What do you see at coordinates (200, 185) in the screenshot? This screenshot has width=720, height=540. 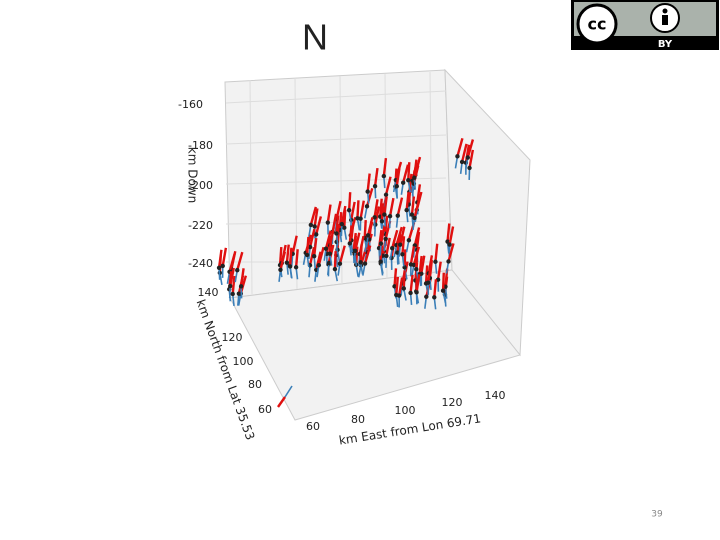 I see `z-tick-label: -200` at bounding box center [200, 185].